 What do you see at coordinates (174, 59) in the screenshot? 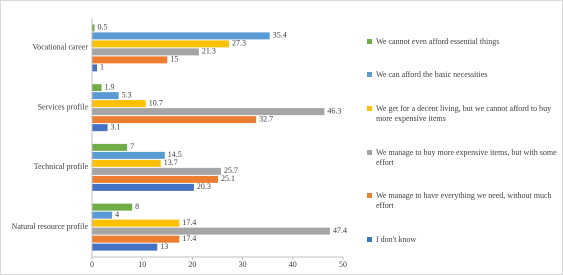
I see `data-label: 15` at bounding box center [174, 59].